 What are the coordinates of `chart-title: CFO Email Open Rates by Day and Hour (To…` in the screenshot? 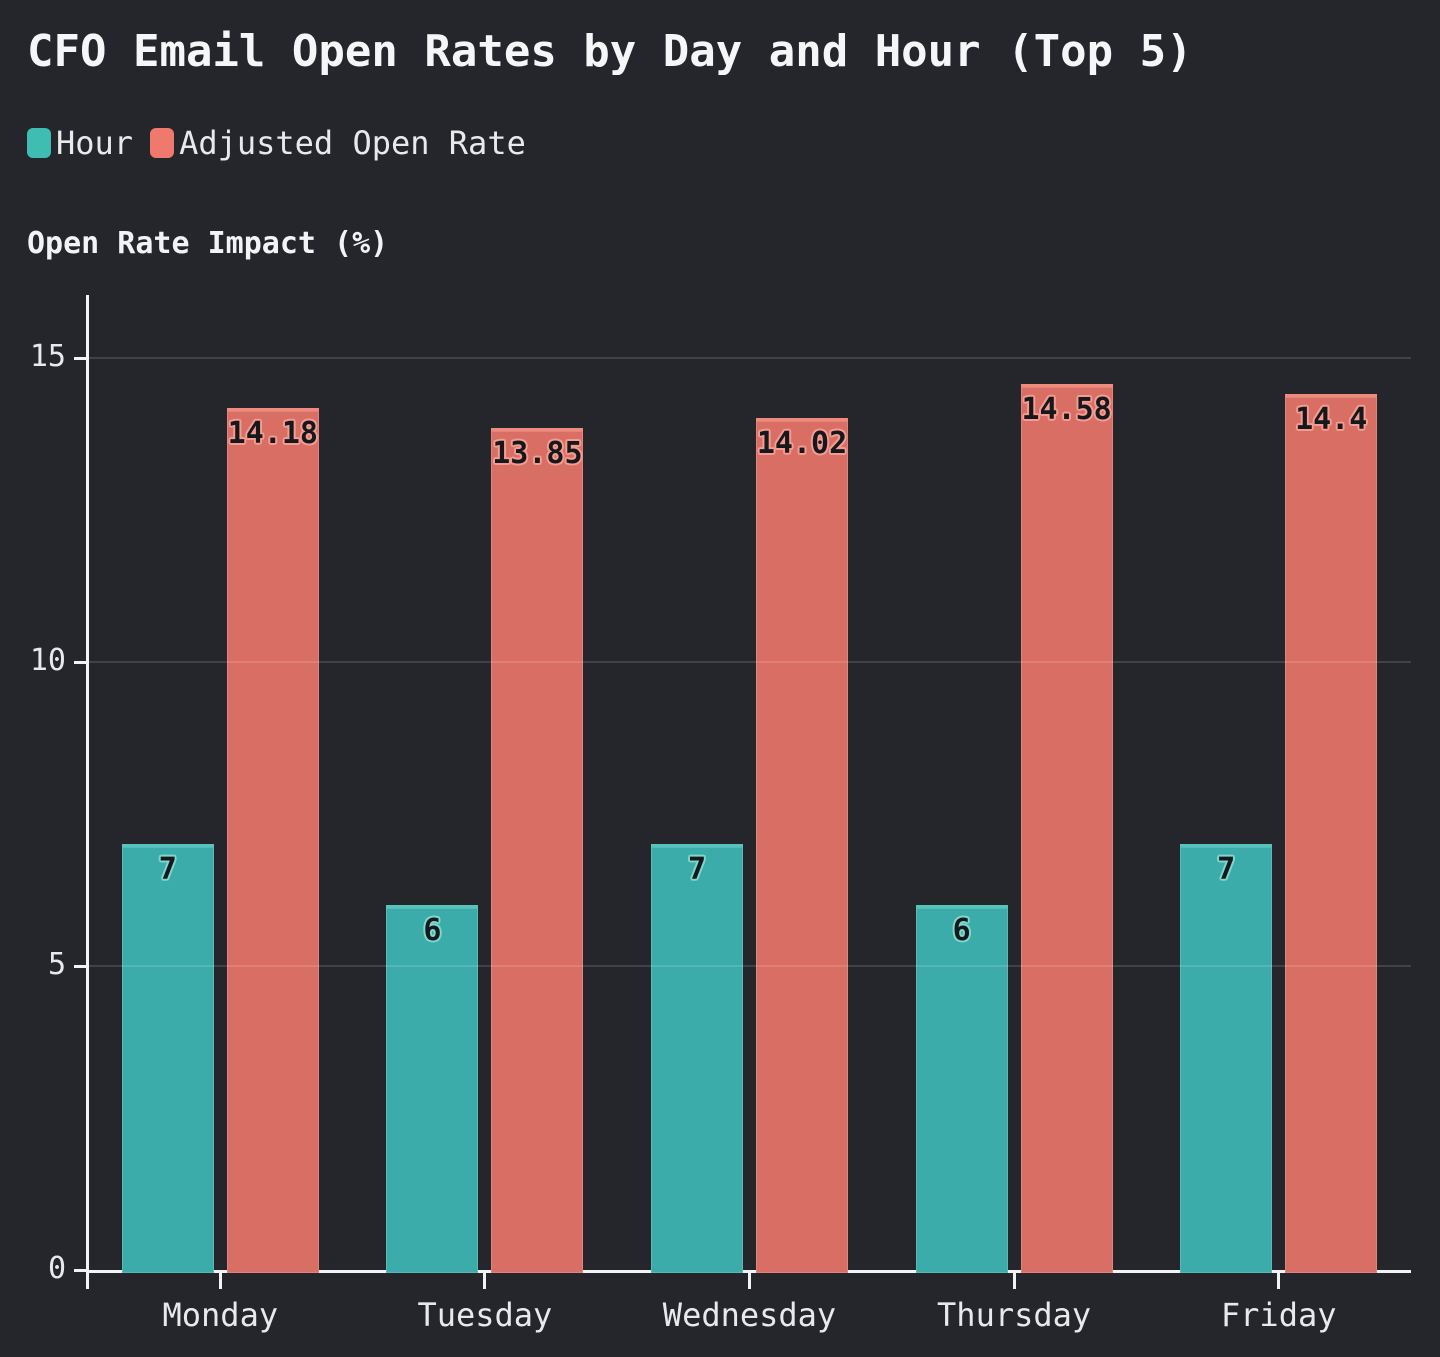 It's located at (610, 51).